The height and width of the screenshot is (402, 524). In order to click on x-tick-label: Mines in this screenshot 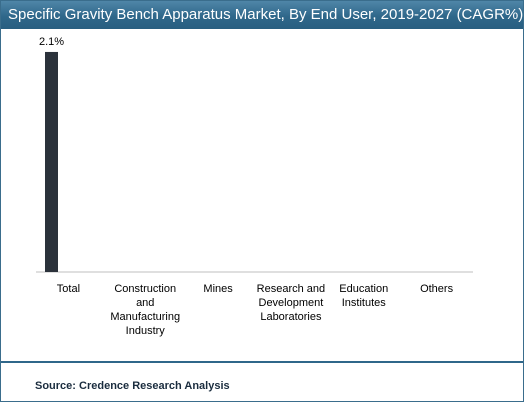, I will do `click(218, 289)`.